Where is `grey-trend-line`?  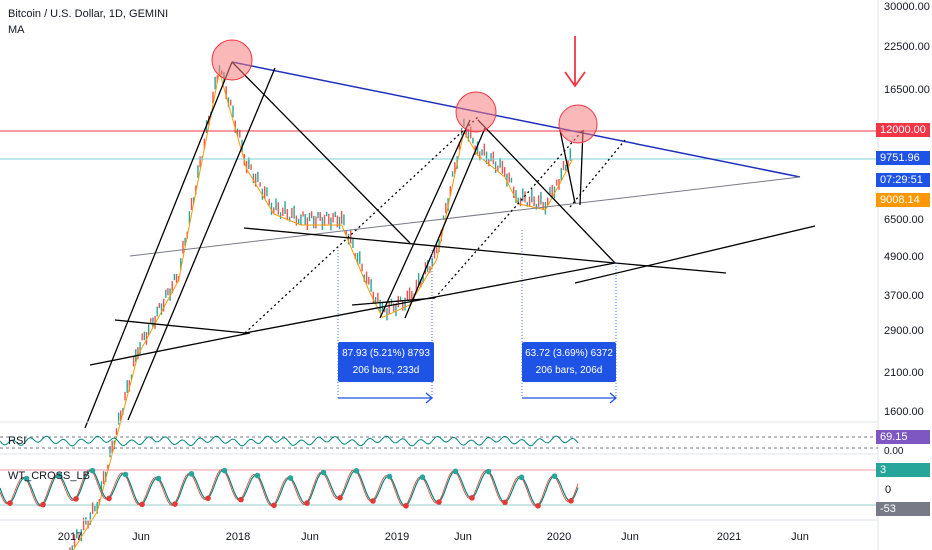 grey-trend-line is located at coordinates (465, 216).